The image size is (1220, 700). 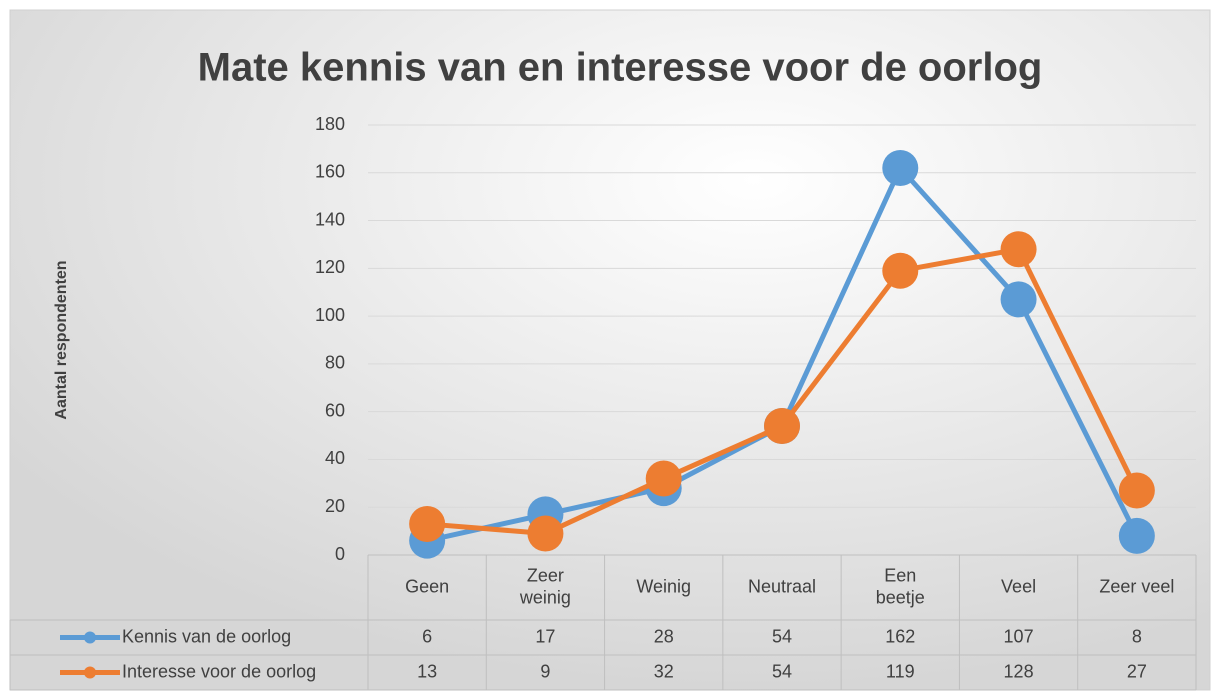 What do you see at coordinates (1137, 636) in the screenshot?
I see `table-value: 8` at bounding box center [1137, 636].